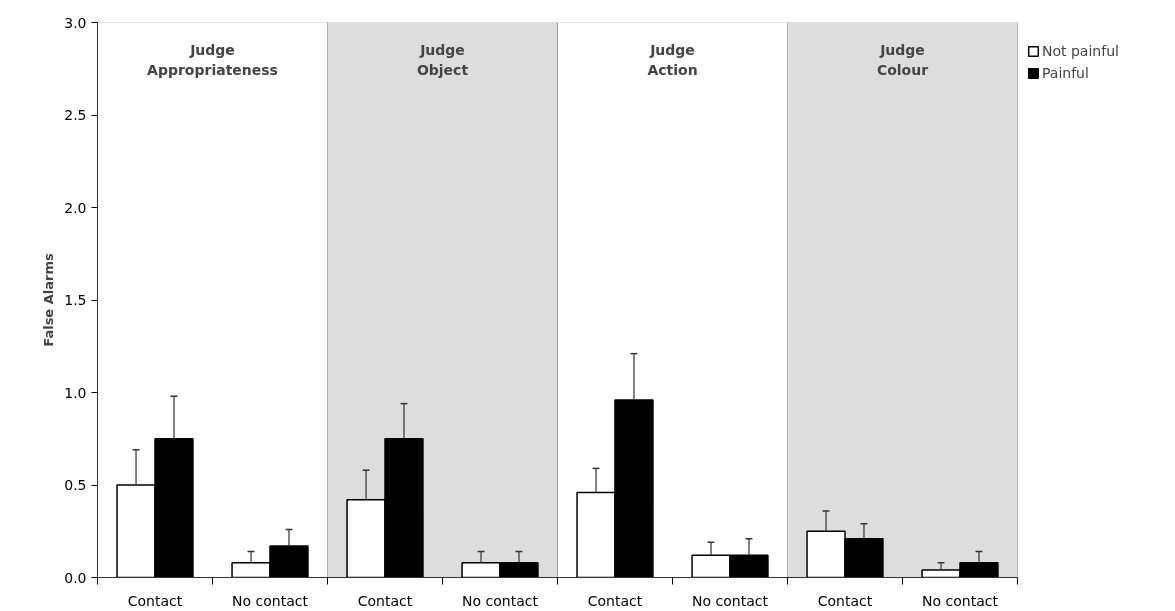  I want to click on y-tick-label: 0.0, so click(75, 577).